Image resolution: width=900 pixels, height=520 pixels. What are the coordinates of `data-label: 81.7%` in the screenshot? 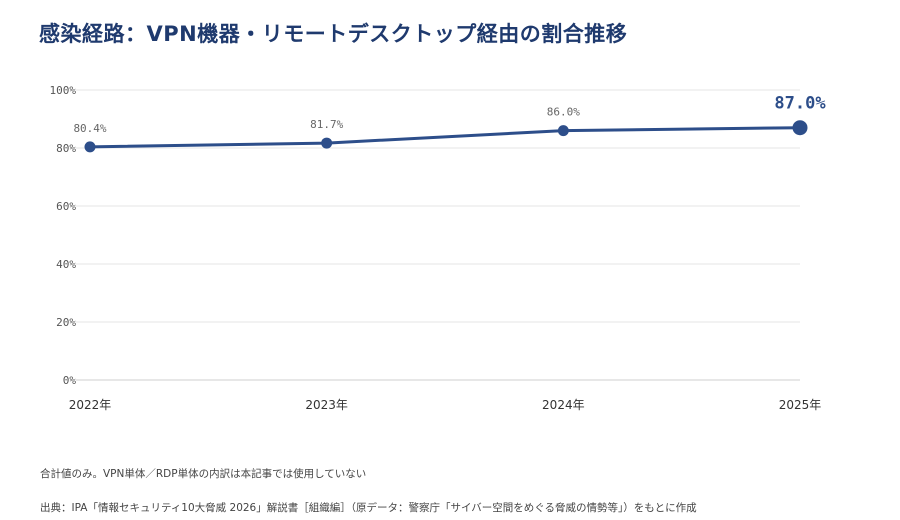 It's located at (326, 124).